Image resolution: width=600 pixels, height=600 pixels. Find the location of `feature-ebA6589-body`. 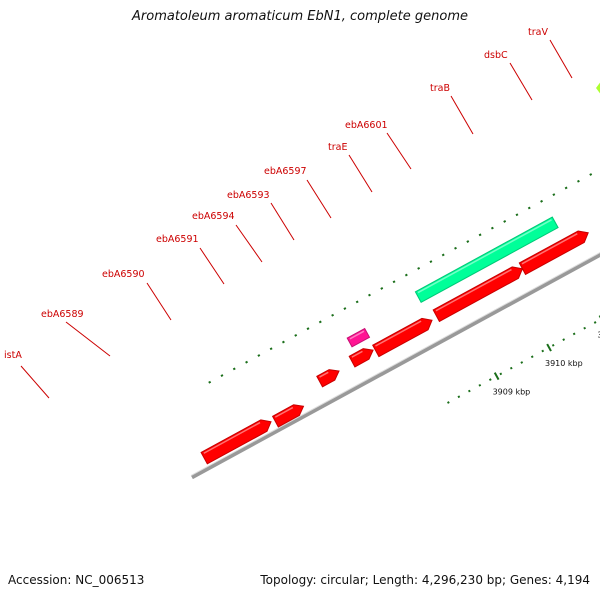

feature-ebA6589-body is located at coordinates (486, 259).